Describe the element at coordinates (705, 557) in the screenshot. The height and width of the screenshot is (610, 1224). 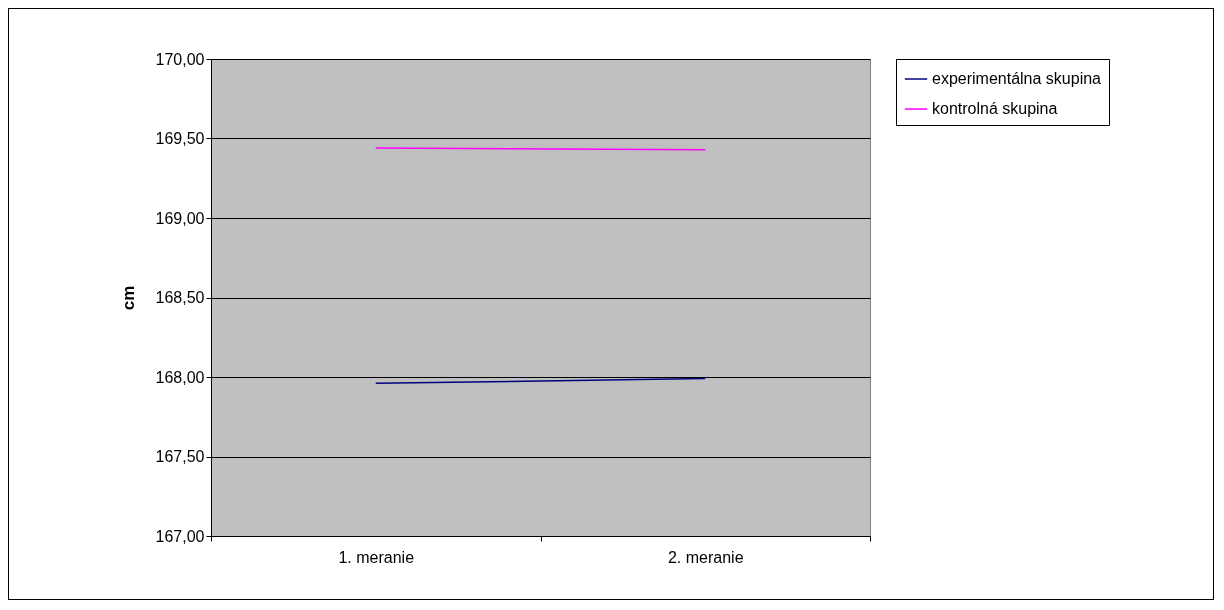
I see `x-tick-label: 2. meranie` at that location.